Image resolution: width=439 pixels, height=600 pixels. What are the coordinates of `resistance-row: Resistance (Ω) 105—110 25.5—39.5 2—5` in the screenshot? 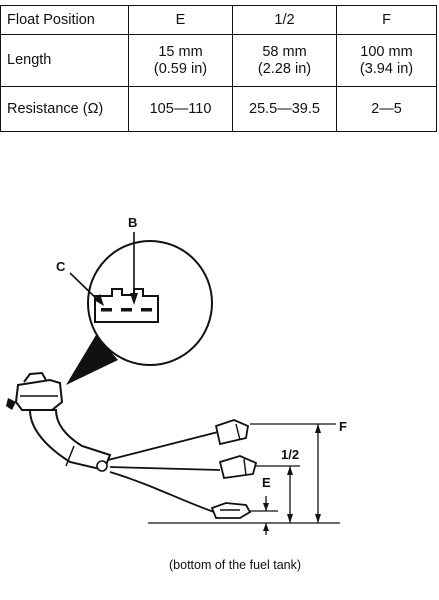 It's located at (218, 109).